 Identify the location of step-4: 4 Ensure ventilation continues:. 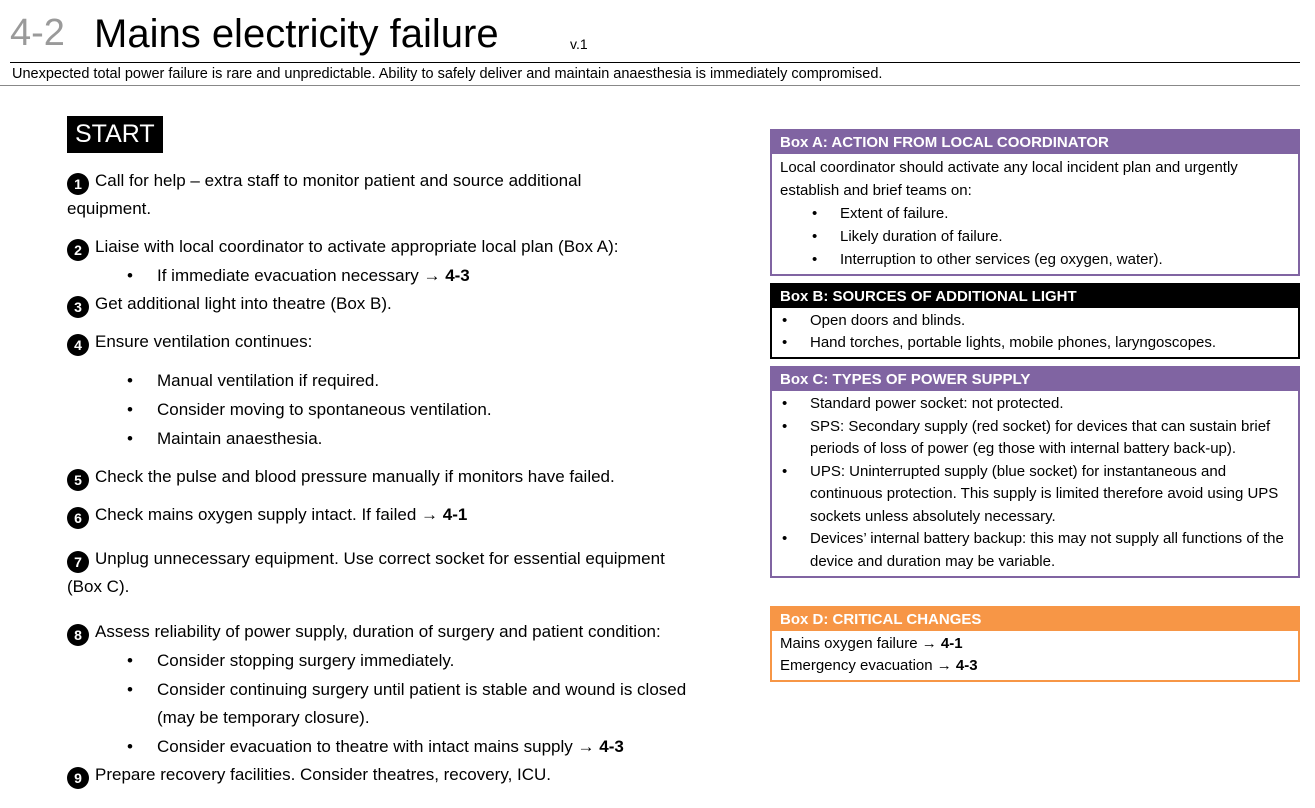
(397, 342).